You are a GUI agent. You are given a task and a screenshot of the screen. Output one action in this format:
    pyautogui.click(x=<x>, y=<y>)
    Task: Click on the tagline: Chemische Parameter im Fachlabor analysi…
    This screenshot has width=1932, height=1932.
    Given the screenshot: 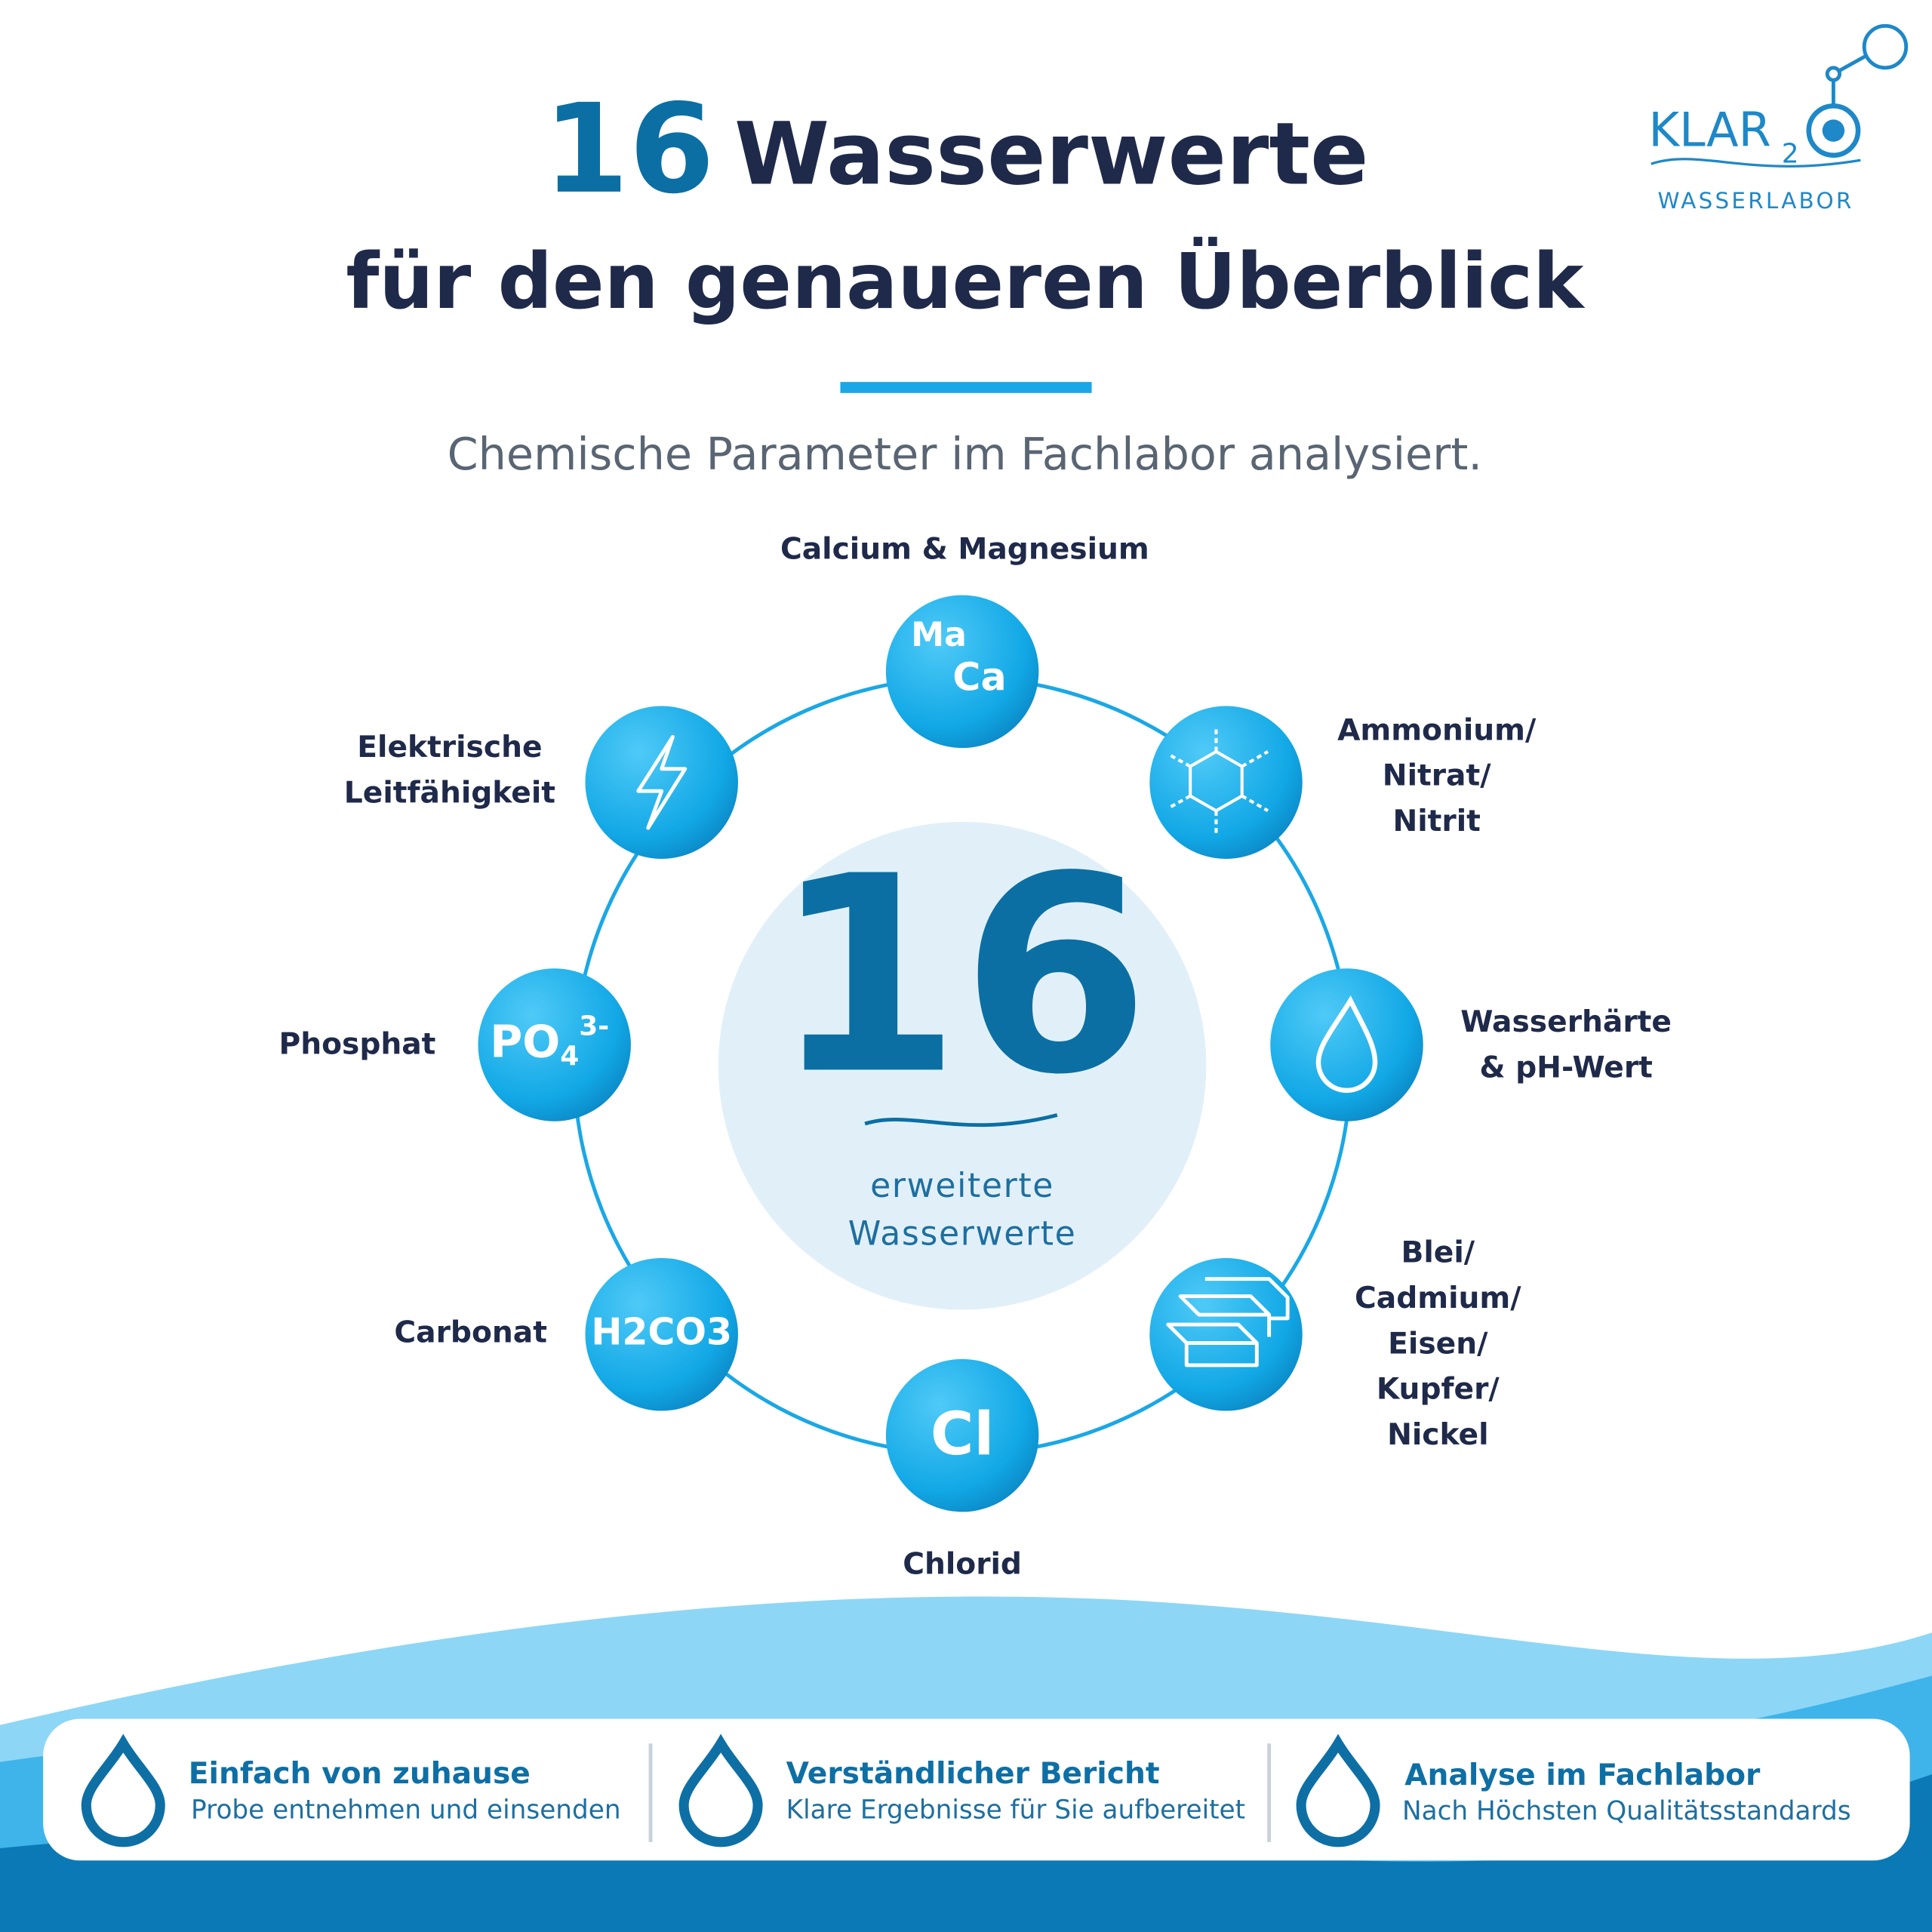 What is the action you would take?
    pyautogui.click(x=965, y=454)
    